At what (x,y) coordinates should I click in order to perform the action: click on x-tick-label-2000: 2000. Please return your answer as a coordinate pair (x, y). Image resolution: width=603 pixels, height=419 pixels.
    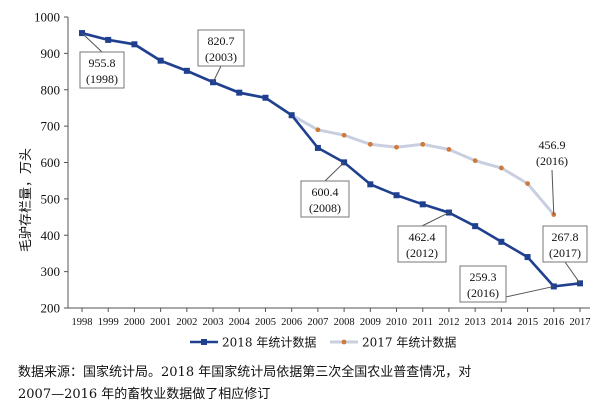
    Looking at the image, I should click on (134, 322).